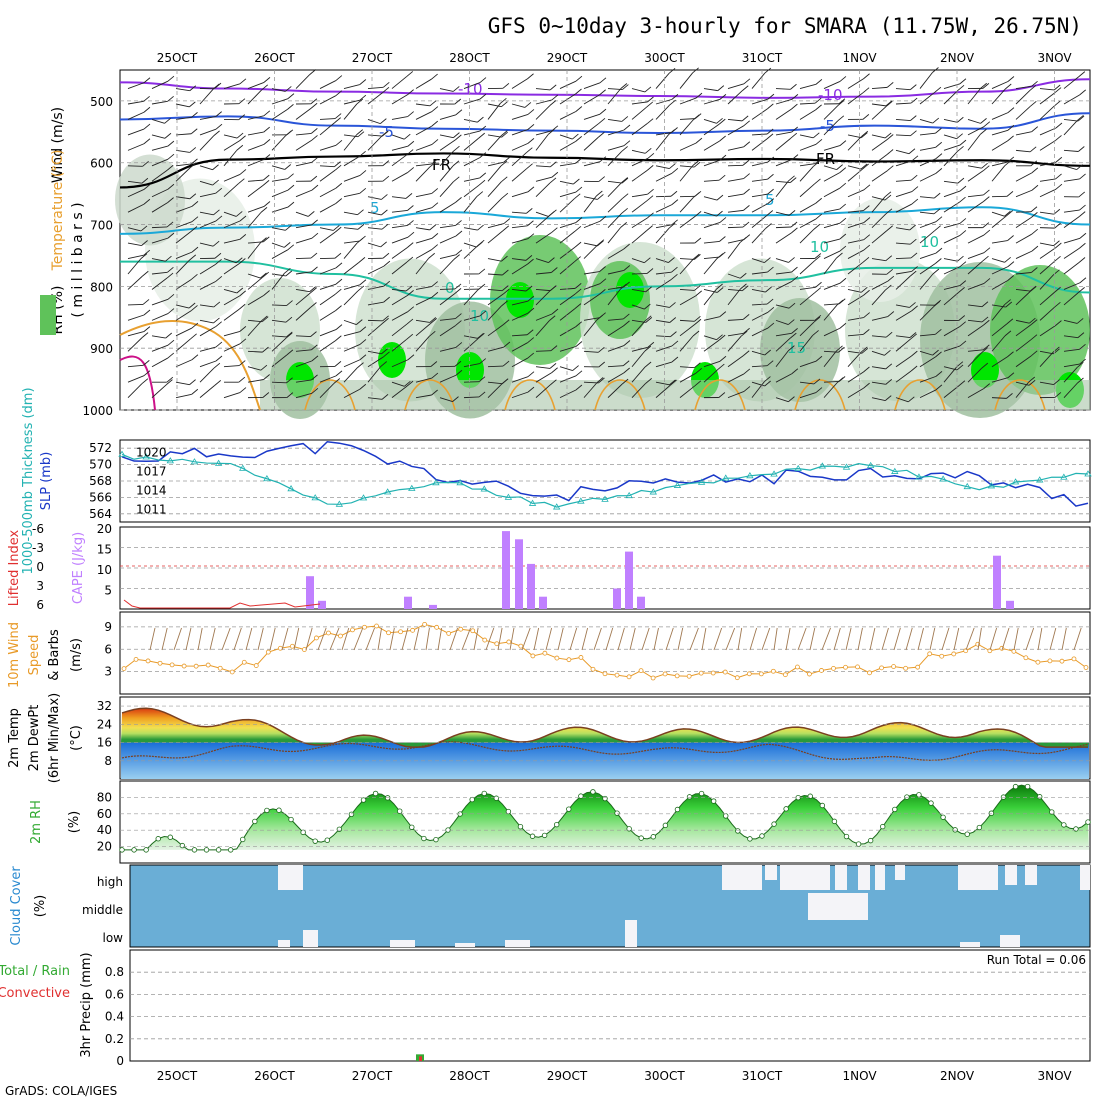 The height and width of the screenshot is (1100, 1100). What do you see at coordinates (664, 1076) in the screenshot?
I see `x-tick-label-bottom: 30OCT` at bounding box center [664, 1076].